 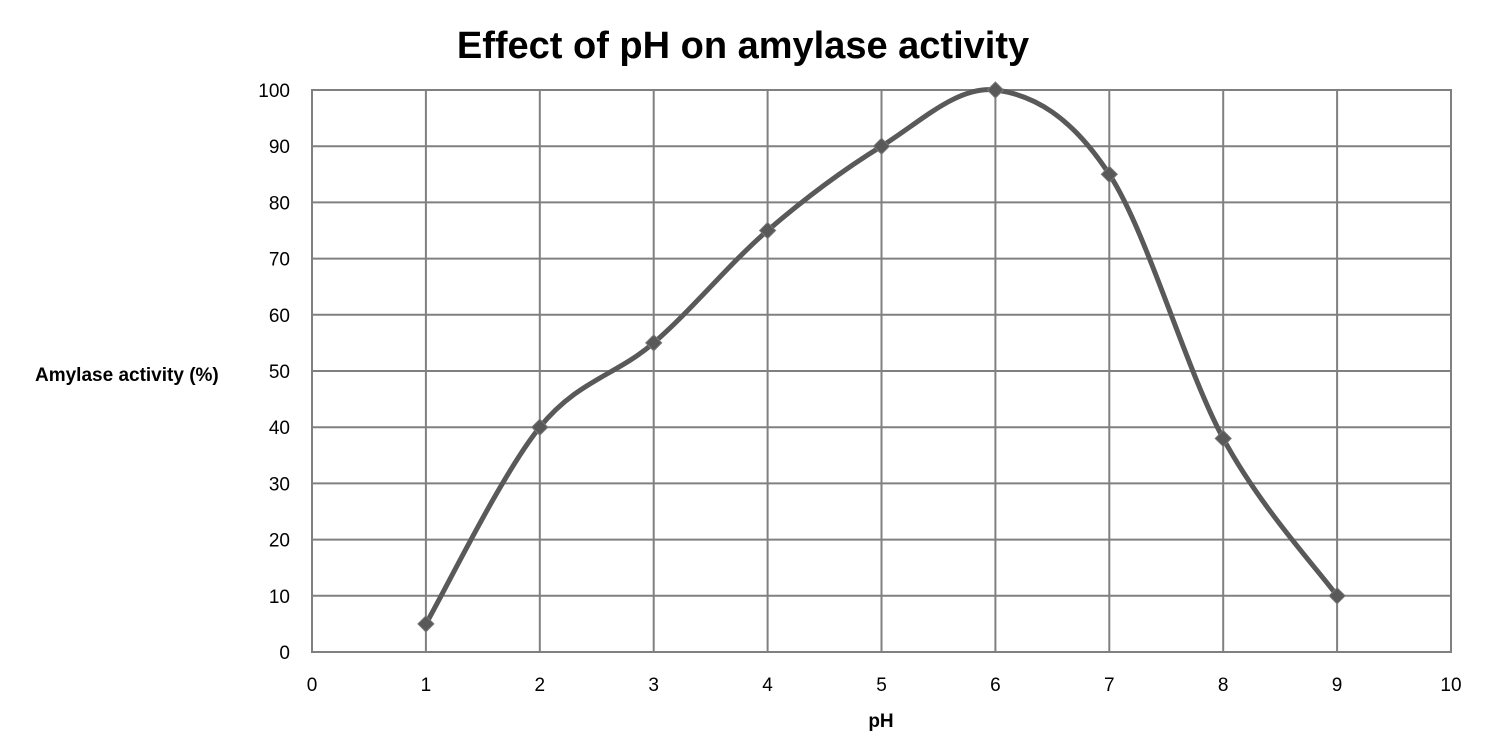 What do you see at coordinates (880, 721) in the screenshot?
I see `x-axis-title: pH` at bounding box center [880, 721].